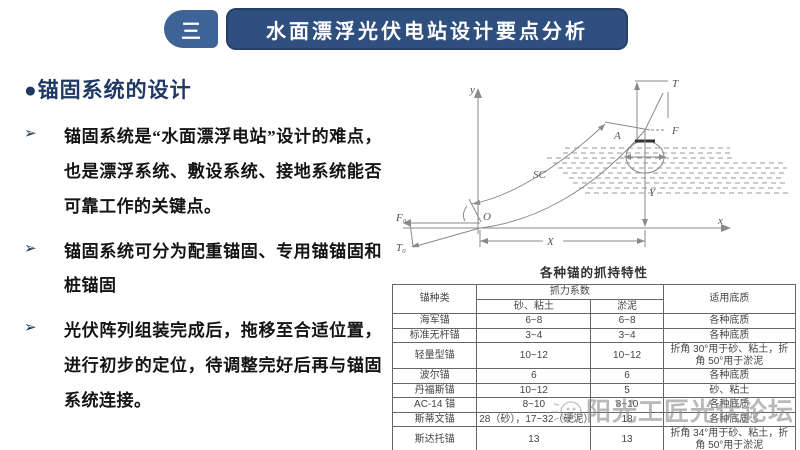  I want to click on slide-title-bar: 水面漂浮光伏电站设计要点分析, so click(427, 29).